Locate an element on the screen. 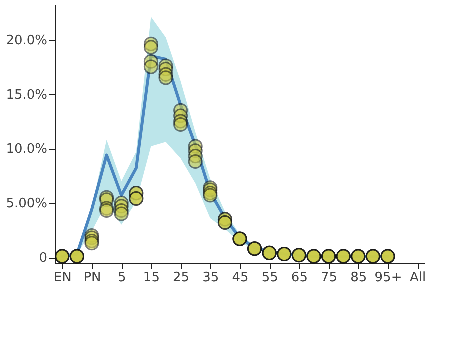  y-tick-label: 20.0% is located at coordinates (27, 40).